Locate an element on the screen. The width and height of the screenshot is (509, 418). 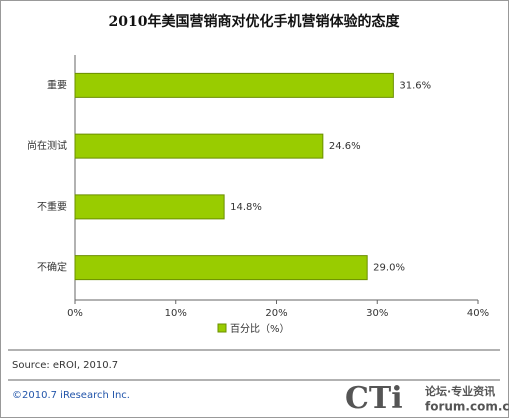
legend-swatch is located at coordinates (222, 328).